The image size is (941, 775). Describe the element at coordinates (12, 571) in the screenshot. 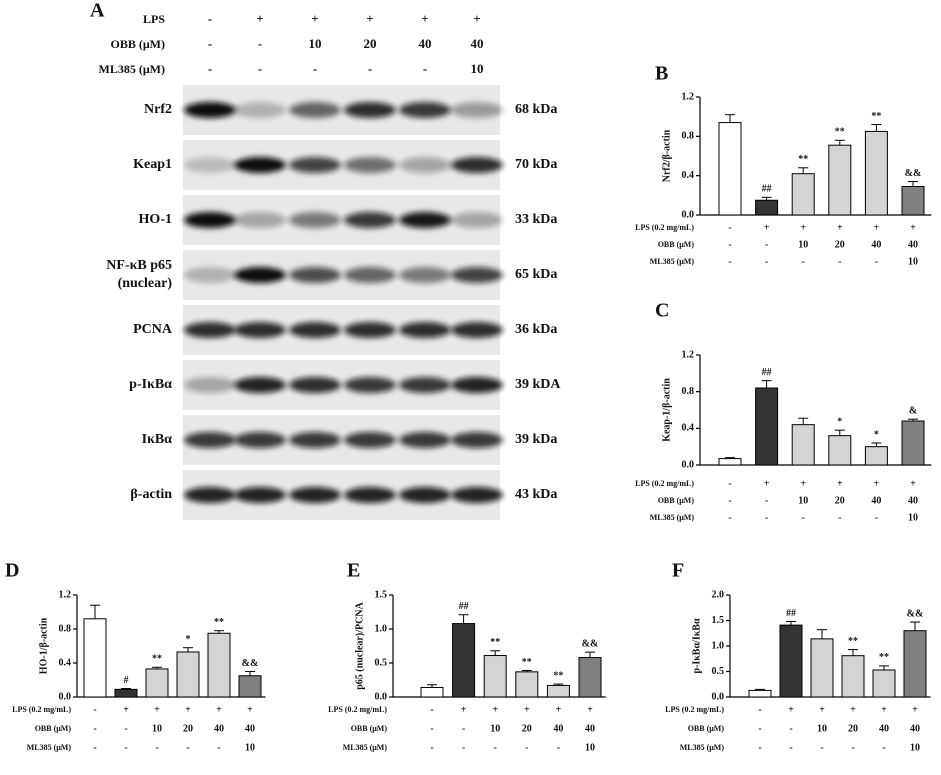

I see `panel-label: D` at that location.